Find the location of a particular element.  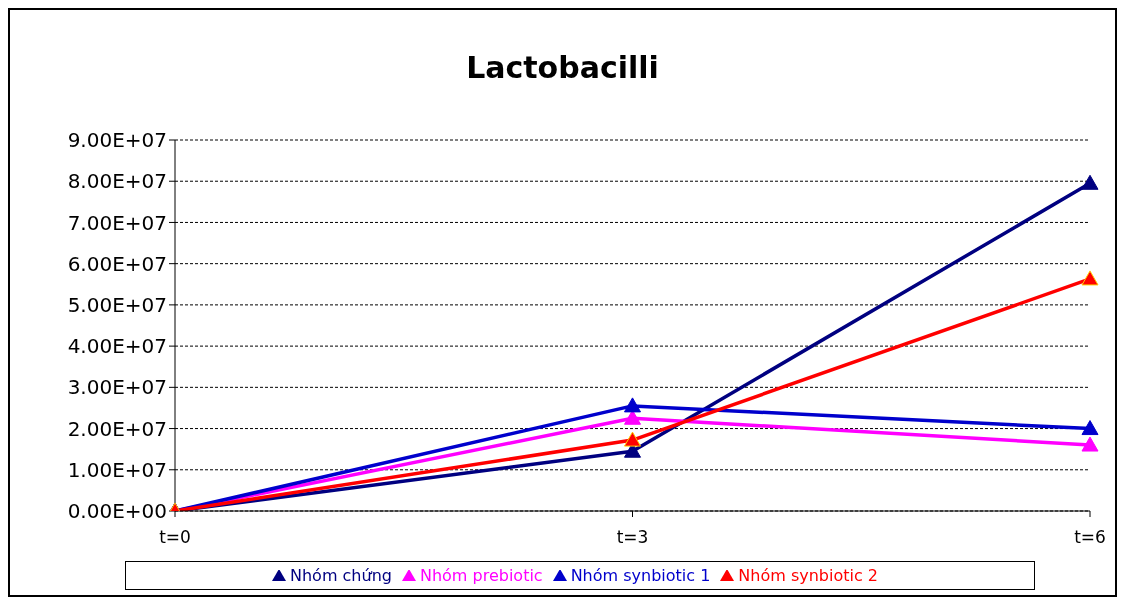

y-tick-label: 3.00E+07 is located at coordinates (117, 387).